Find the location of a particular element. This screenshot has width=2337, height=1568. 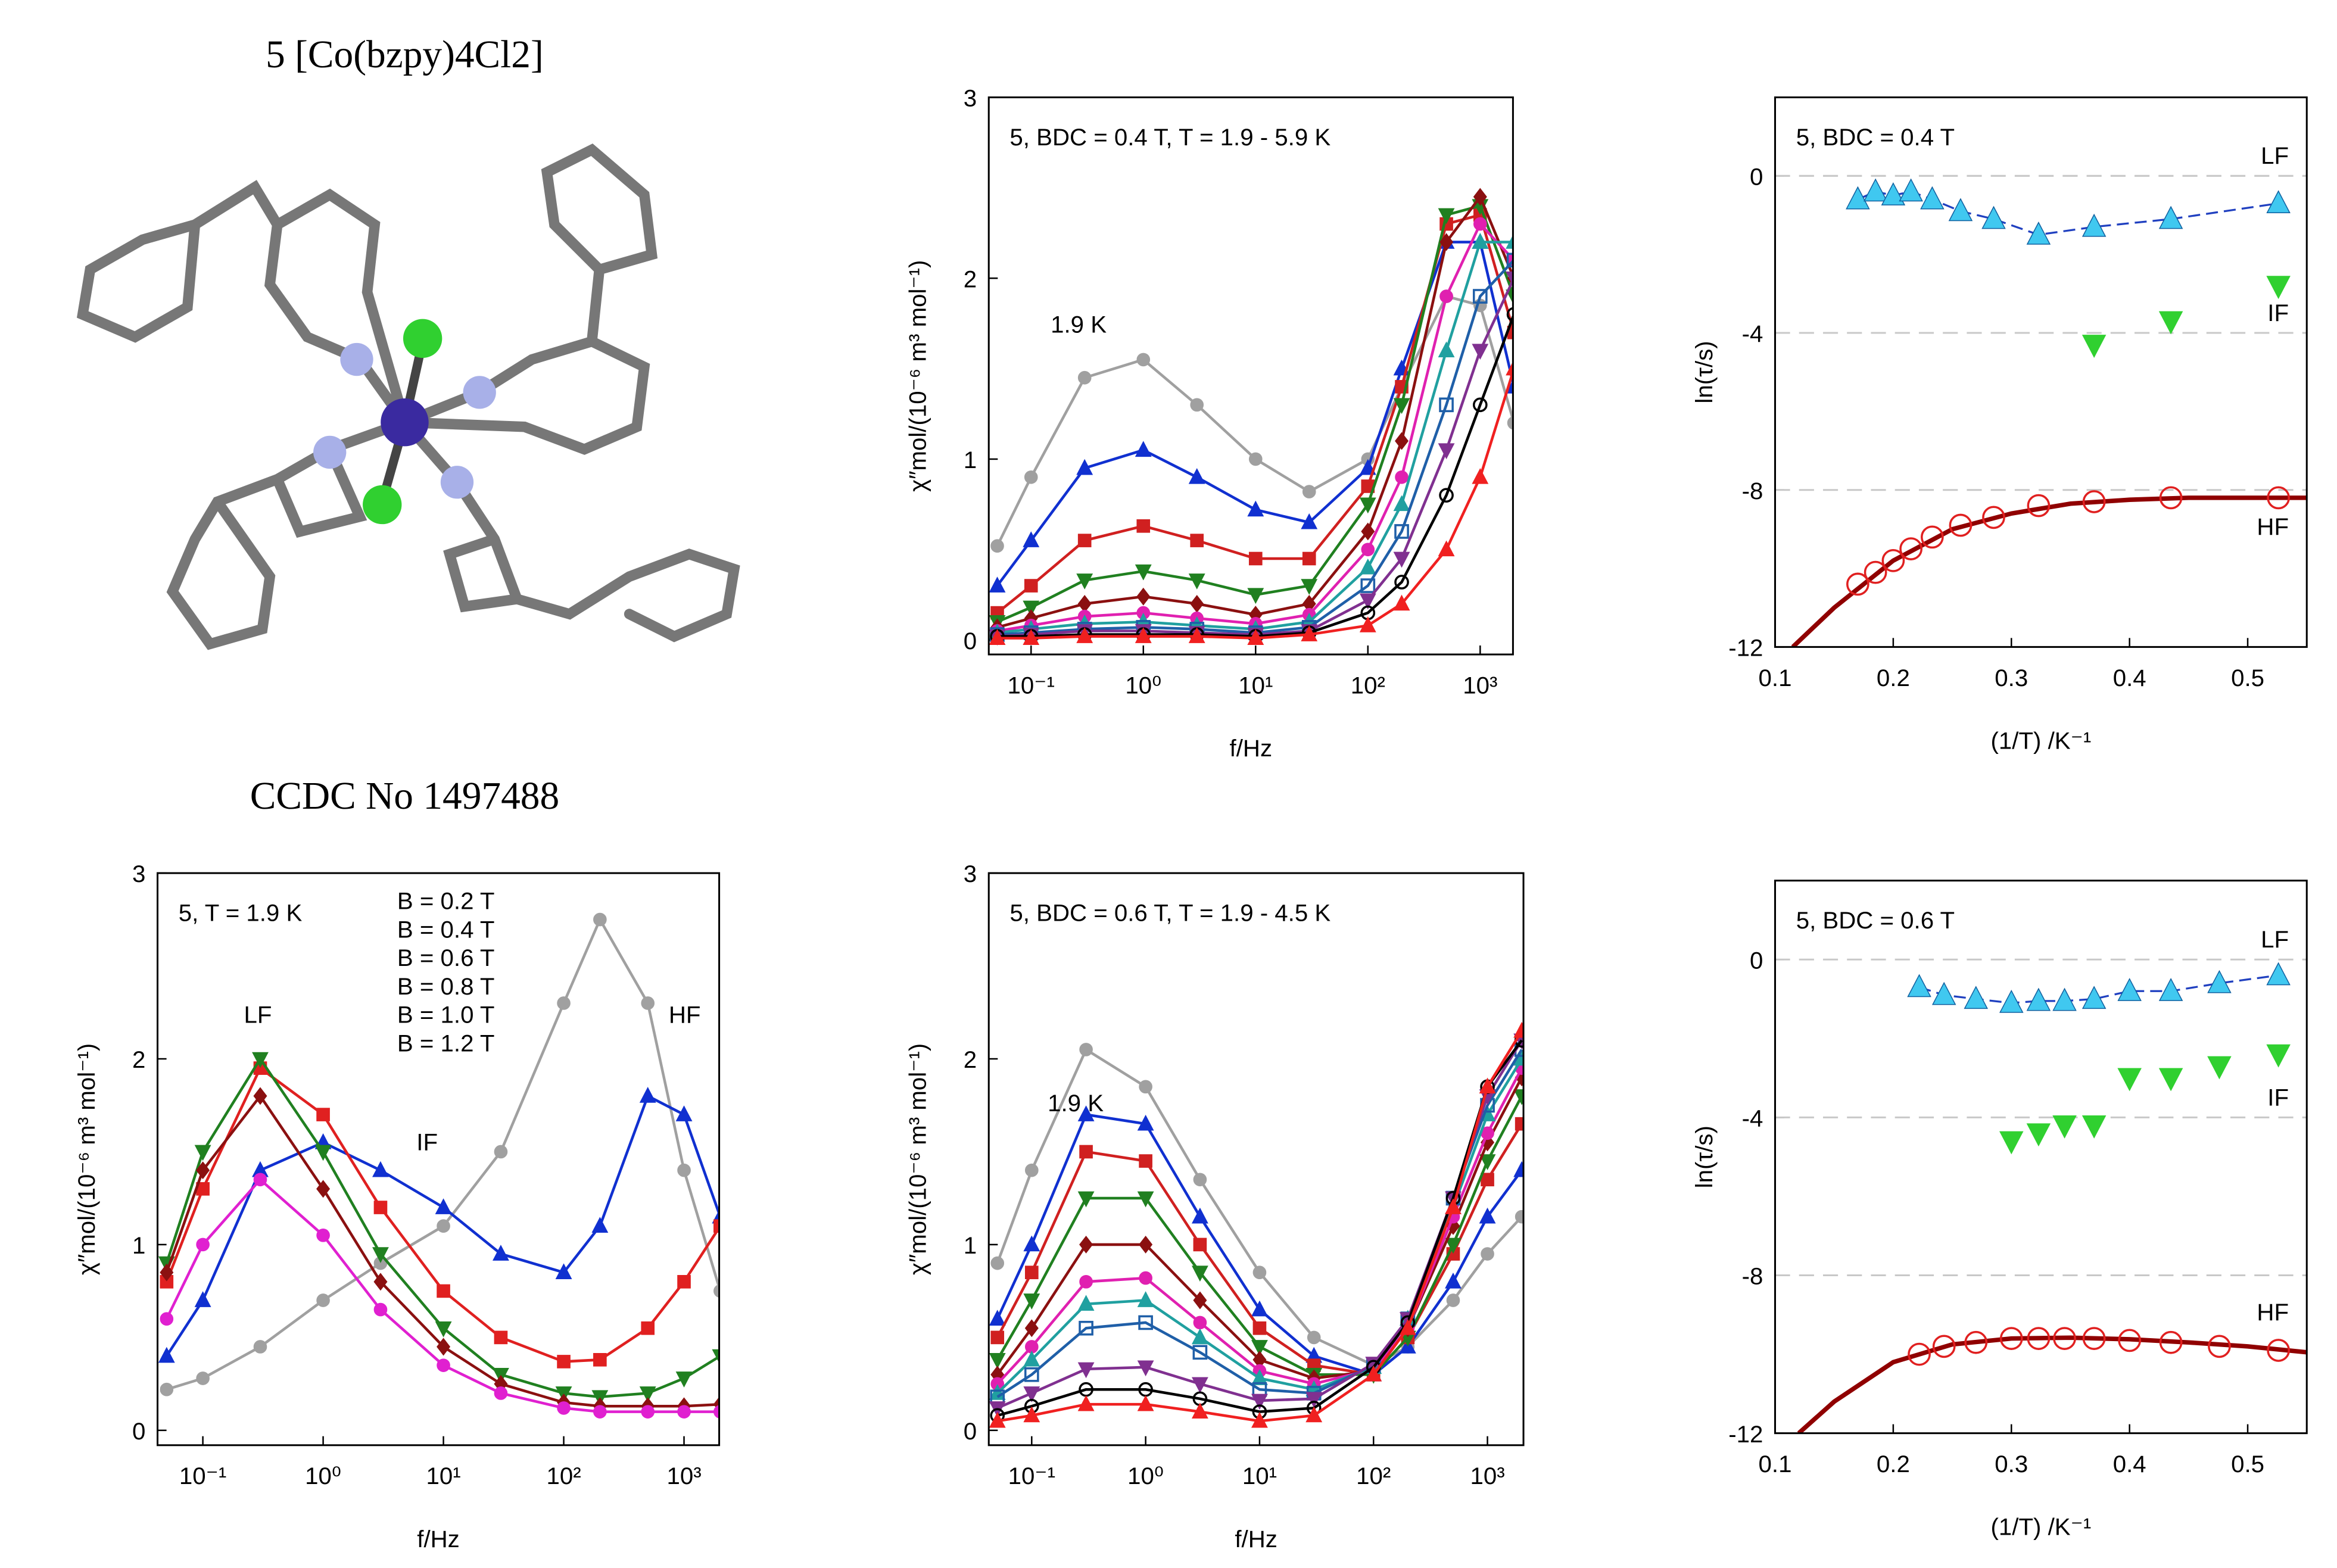

y-tick-label: -8 is located at coordinates (1752, 491).